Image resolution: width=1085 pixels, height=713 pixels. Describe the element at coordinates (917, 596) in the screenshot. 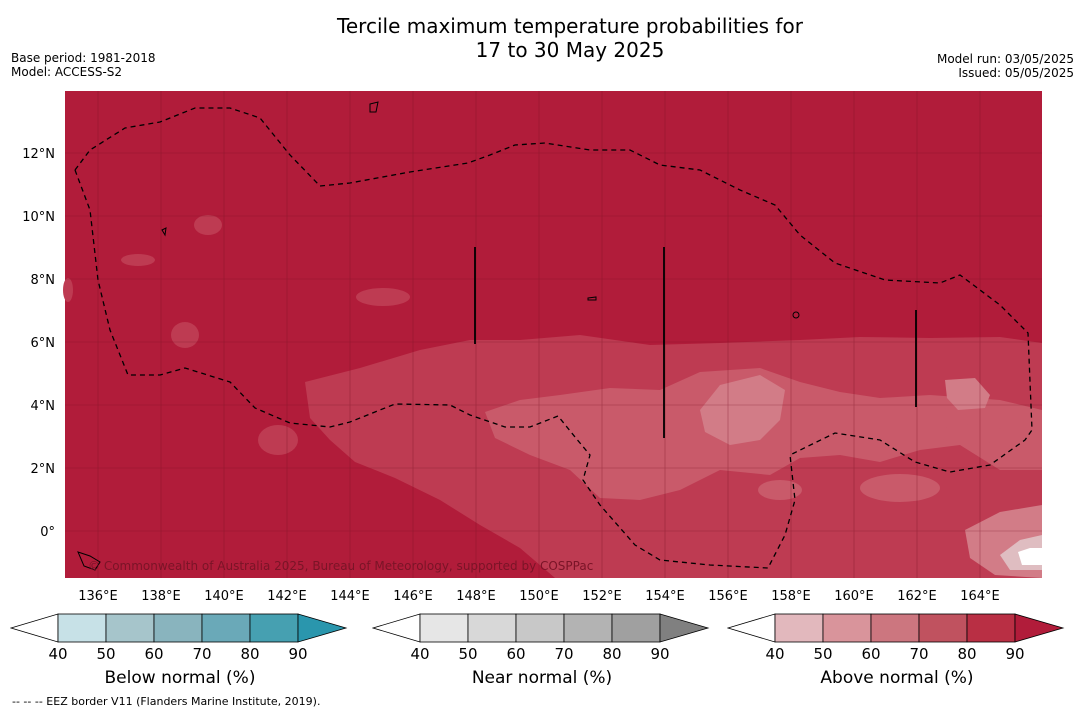

I see `lon-tick-label: 162°E` at that location.